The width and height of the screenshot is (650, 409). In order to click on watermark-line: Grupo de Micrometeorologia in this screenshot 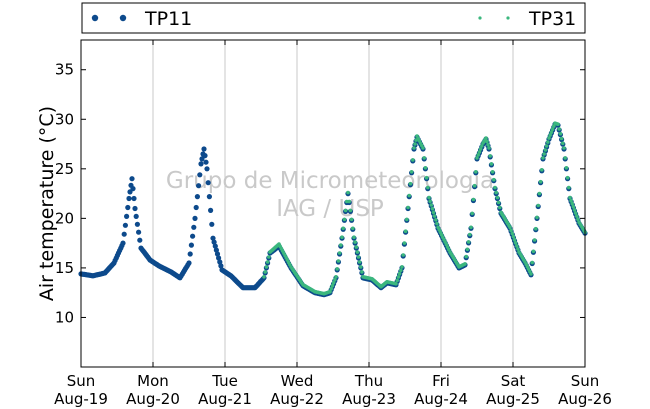, I will do `click(330, 181)`.